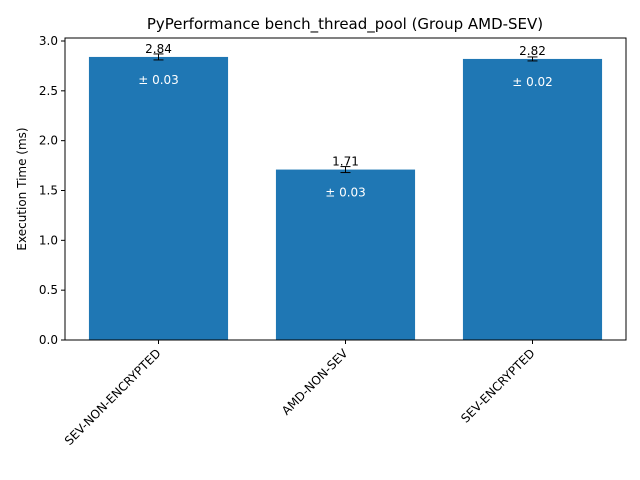 The image size is (640, 480). Describe the element at coordinates (532, 82) in the screenshot. I see `error-label: ± 0.02` at that location.